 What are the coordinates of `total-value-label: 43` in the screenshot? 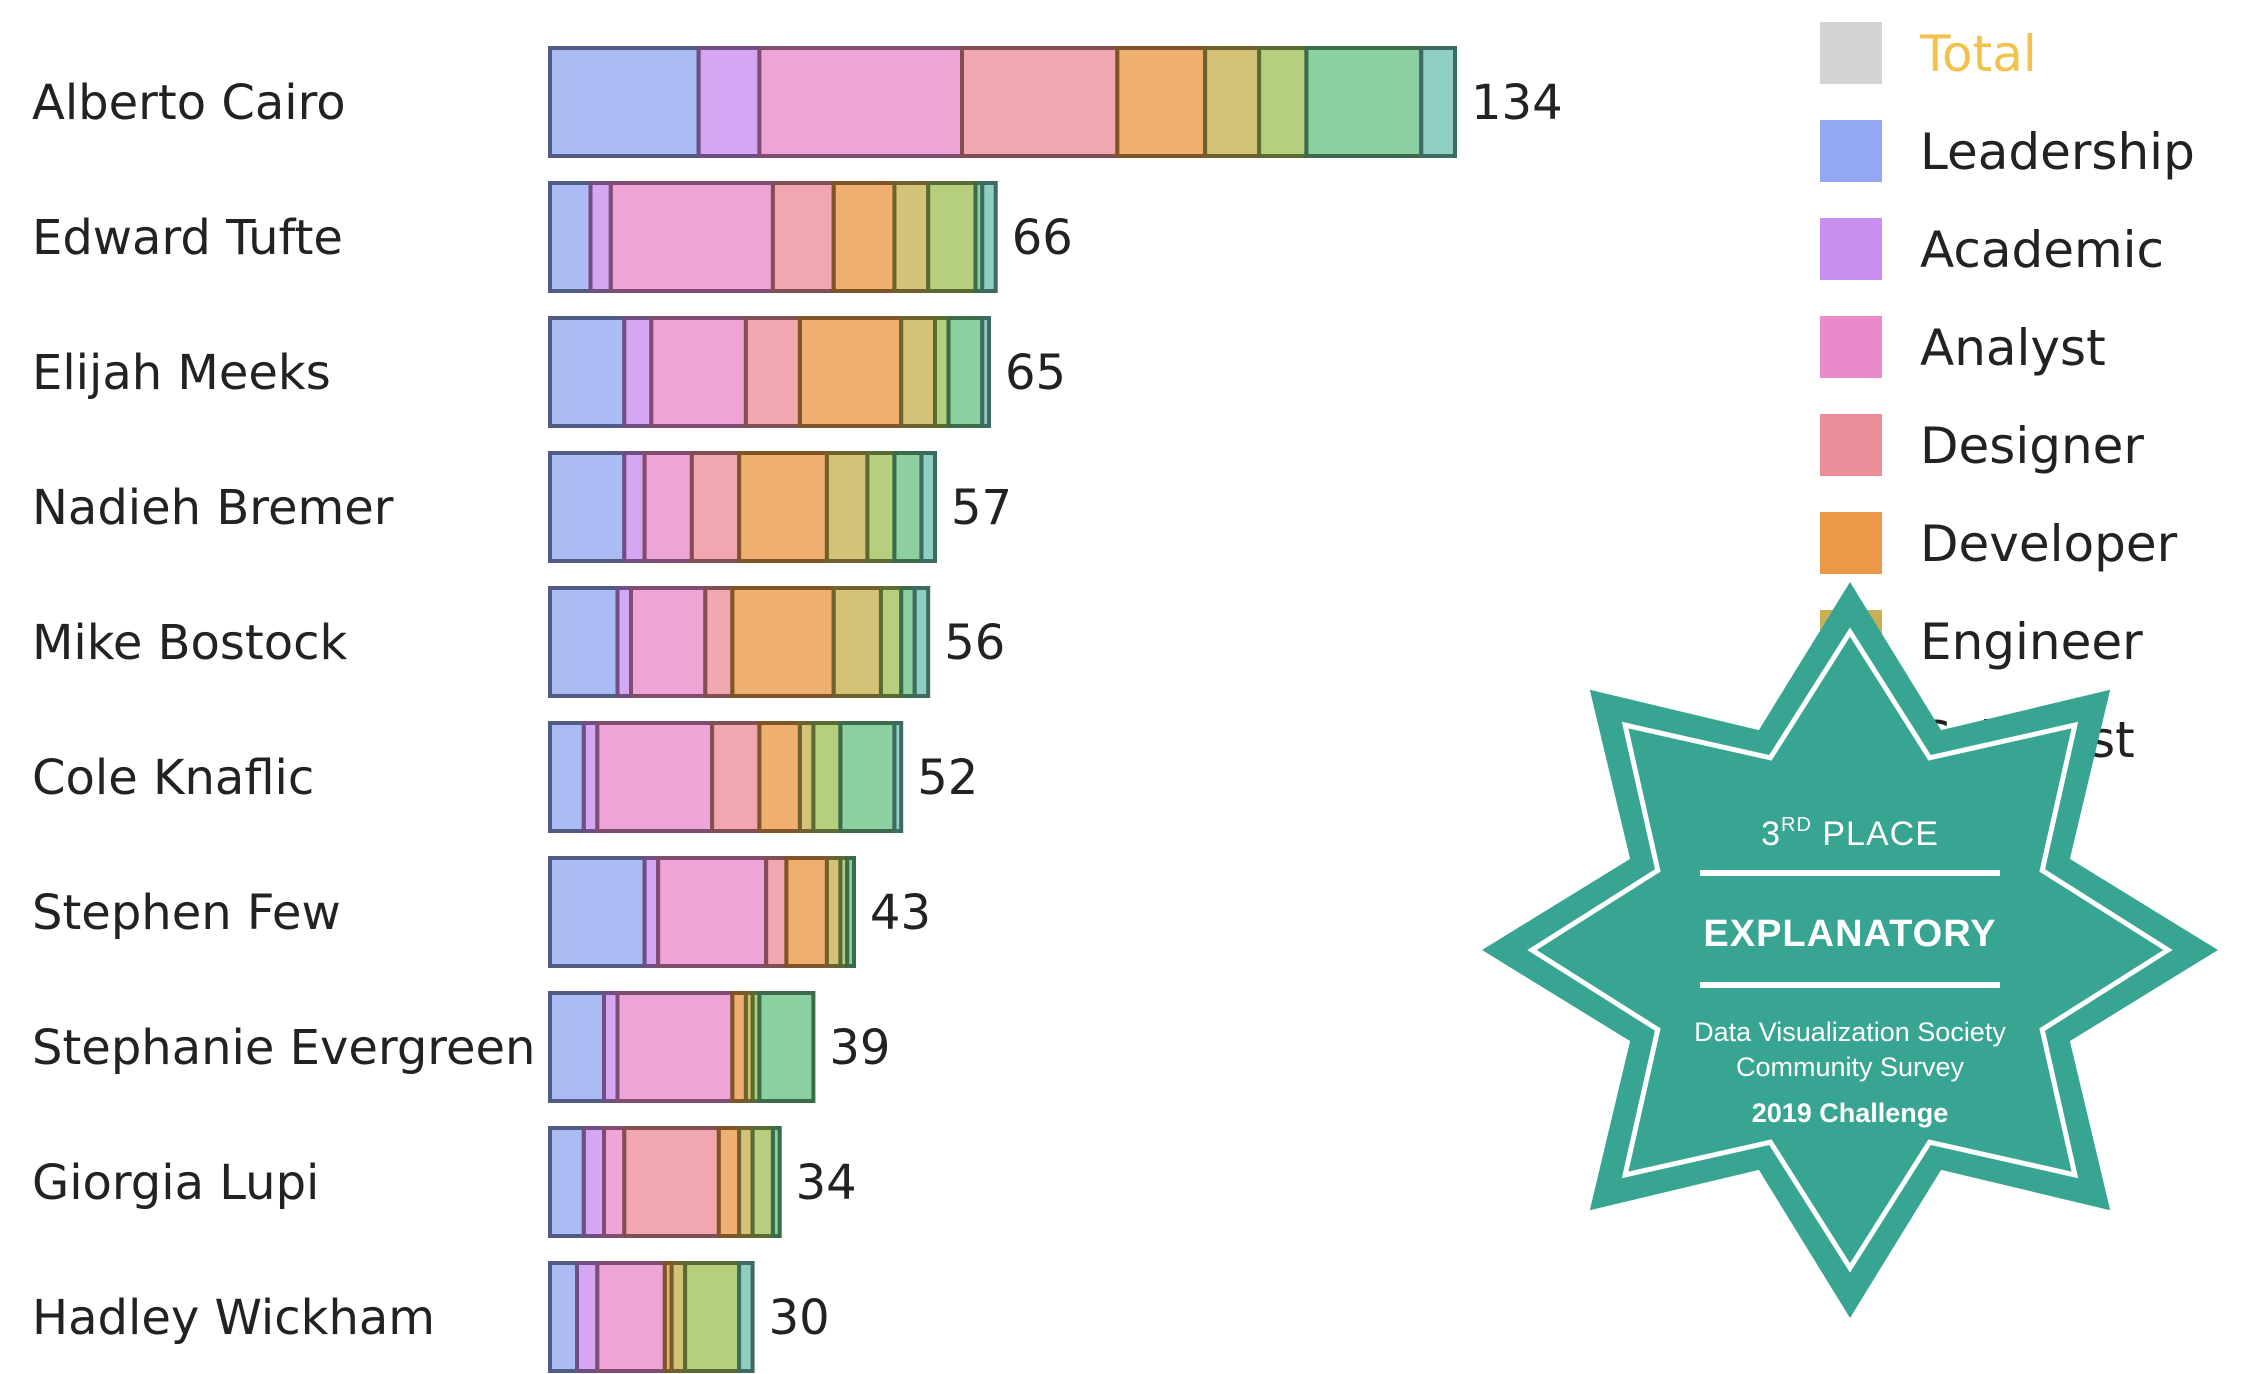 It's located at (900, 913).